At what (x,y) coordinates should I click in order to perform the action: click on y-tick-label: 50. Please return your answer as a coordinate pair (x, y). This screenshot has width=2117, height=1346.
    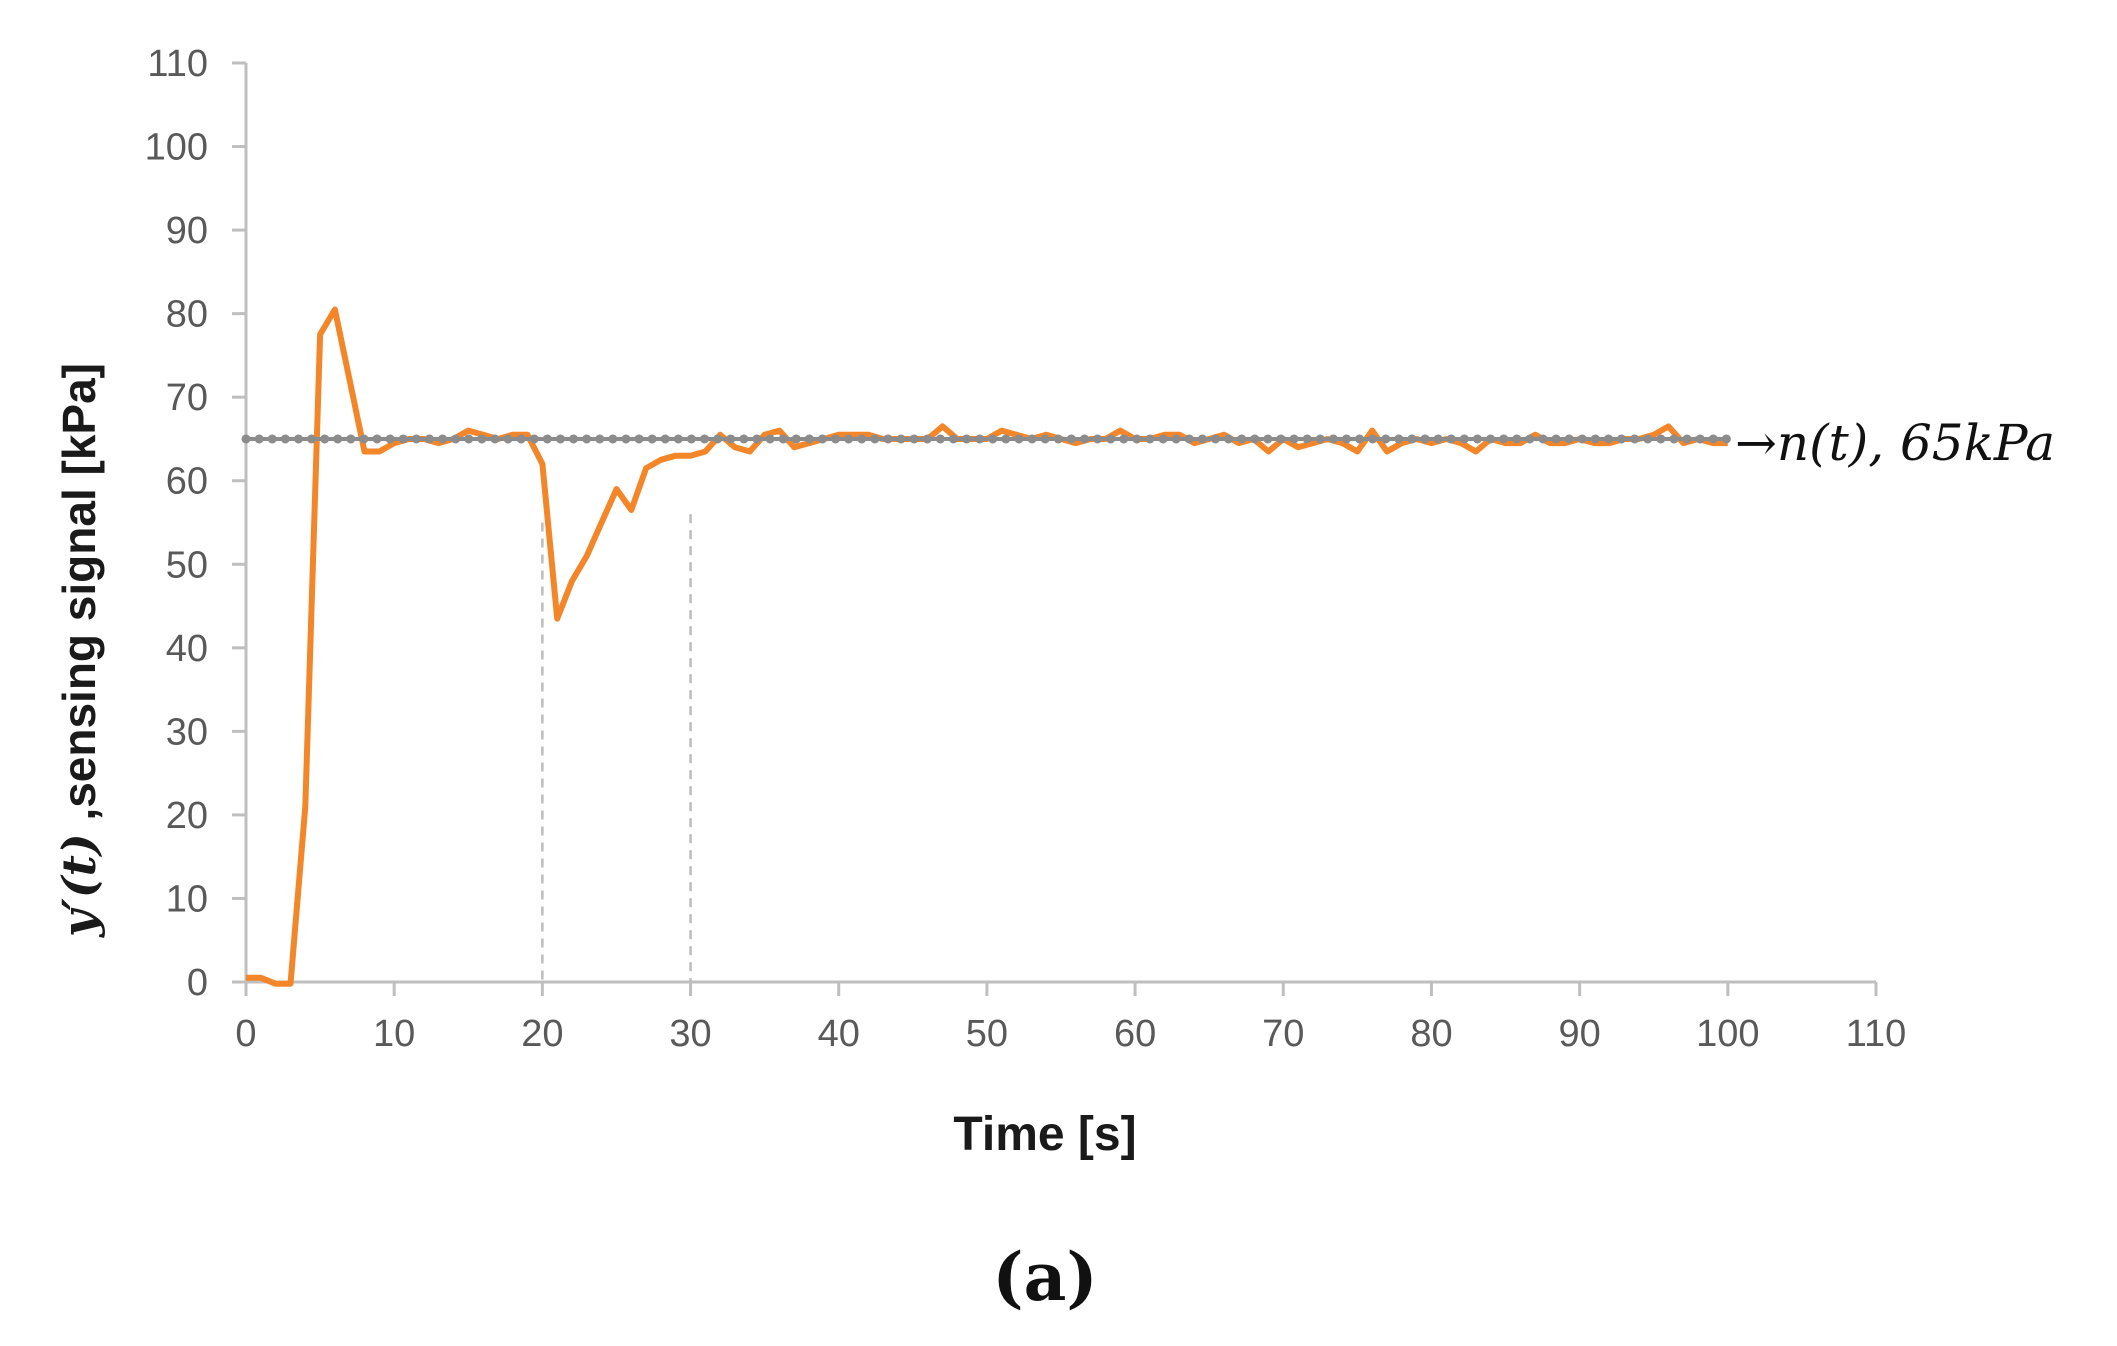
    Looking at the image, I should click on (187, 565).